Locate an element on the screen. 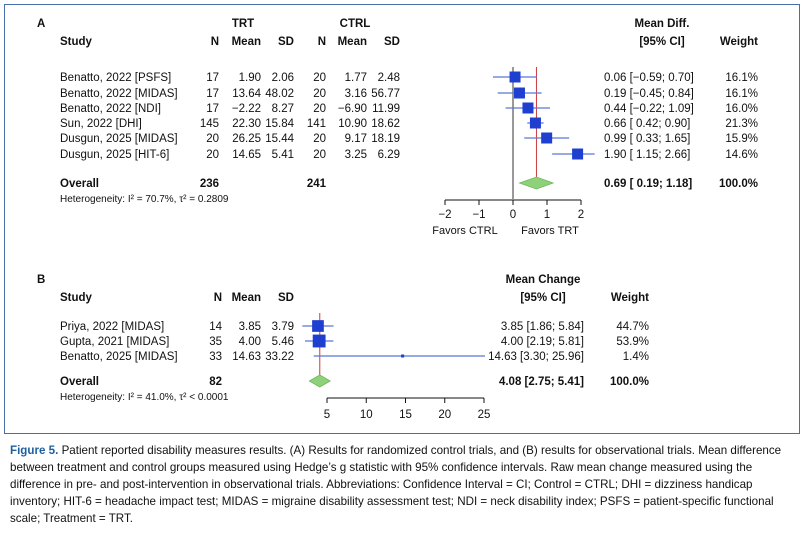 This screenshot has height=538, width=806. panel-a-favors-right: Favors TRT is located at coordinates (550, 231).